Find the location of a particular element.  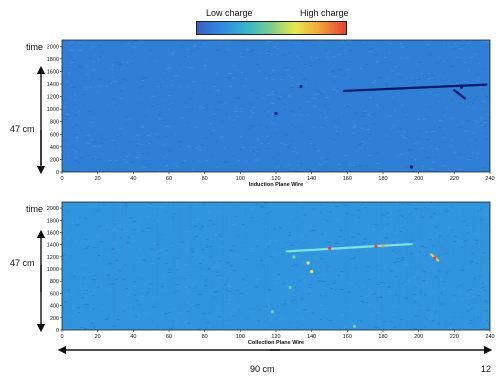

vertical-length-label-bottom: 47 cm is located at coordinates (22, 263).